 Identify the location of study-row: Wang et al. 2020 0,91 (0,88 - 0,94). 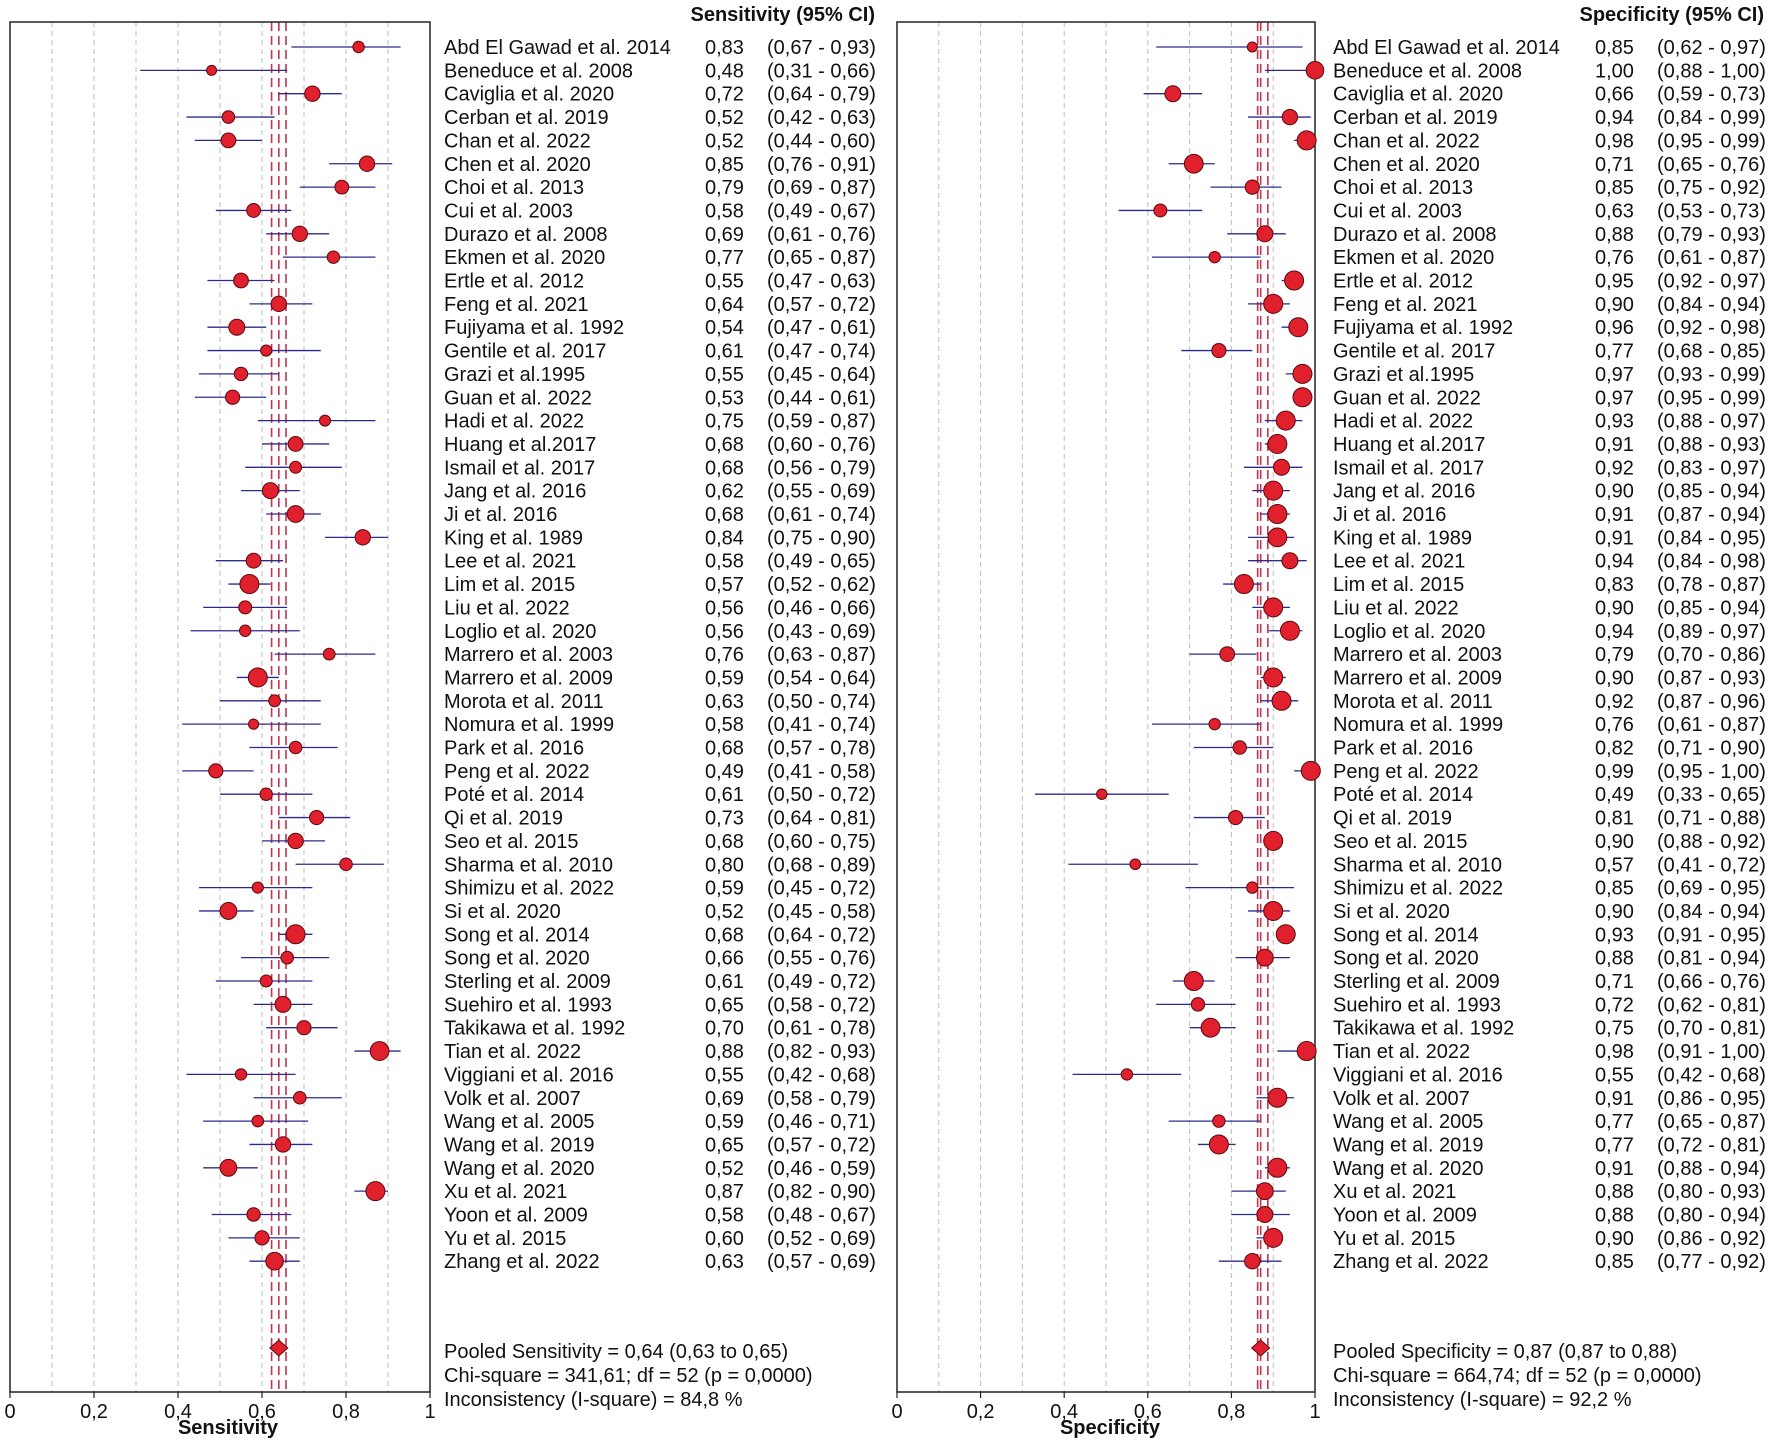
(1515, 1168).